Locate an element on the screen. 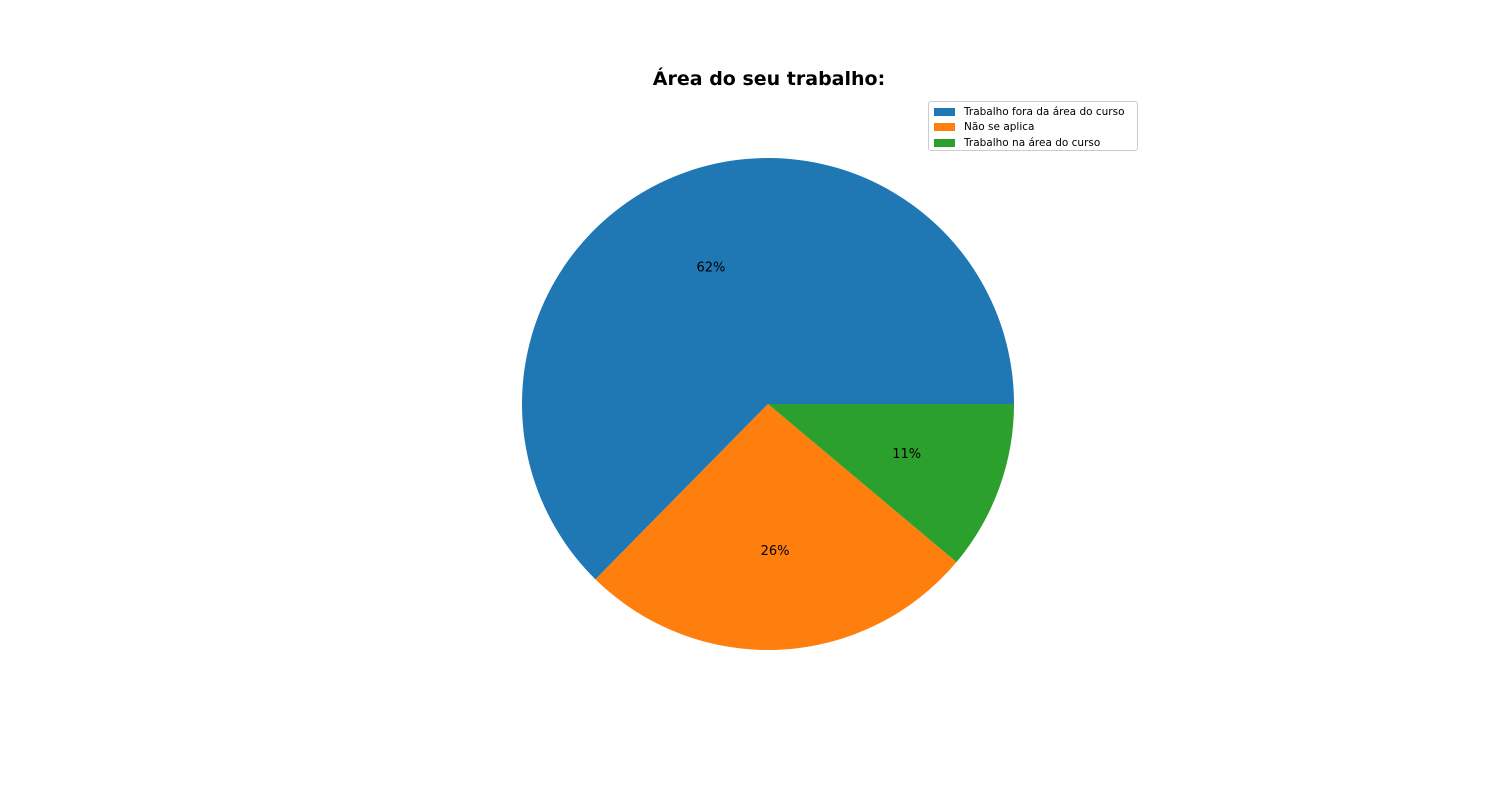 This screenshot has width=1500, height=800. legend-item-nao-aplica: Não se aplica is located at coordinates (1033, 128).